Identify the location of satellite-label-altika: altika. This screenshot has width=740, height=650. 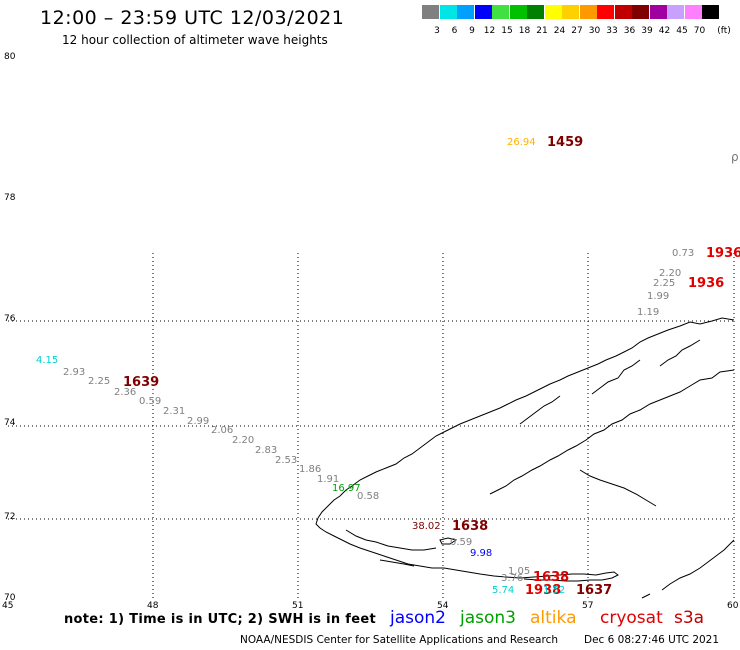
(553, 618).